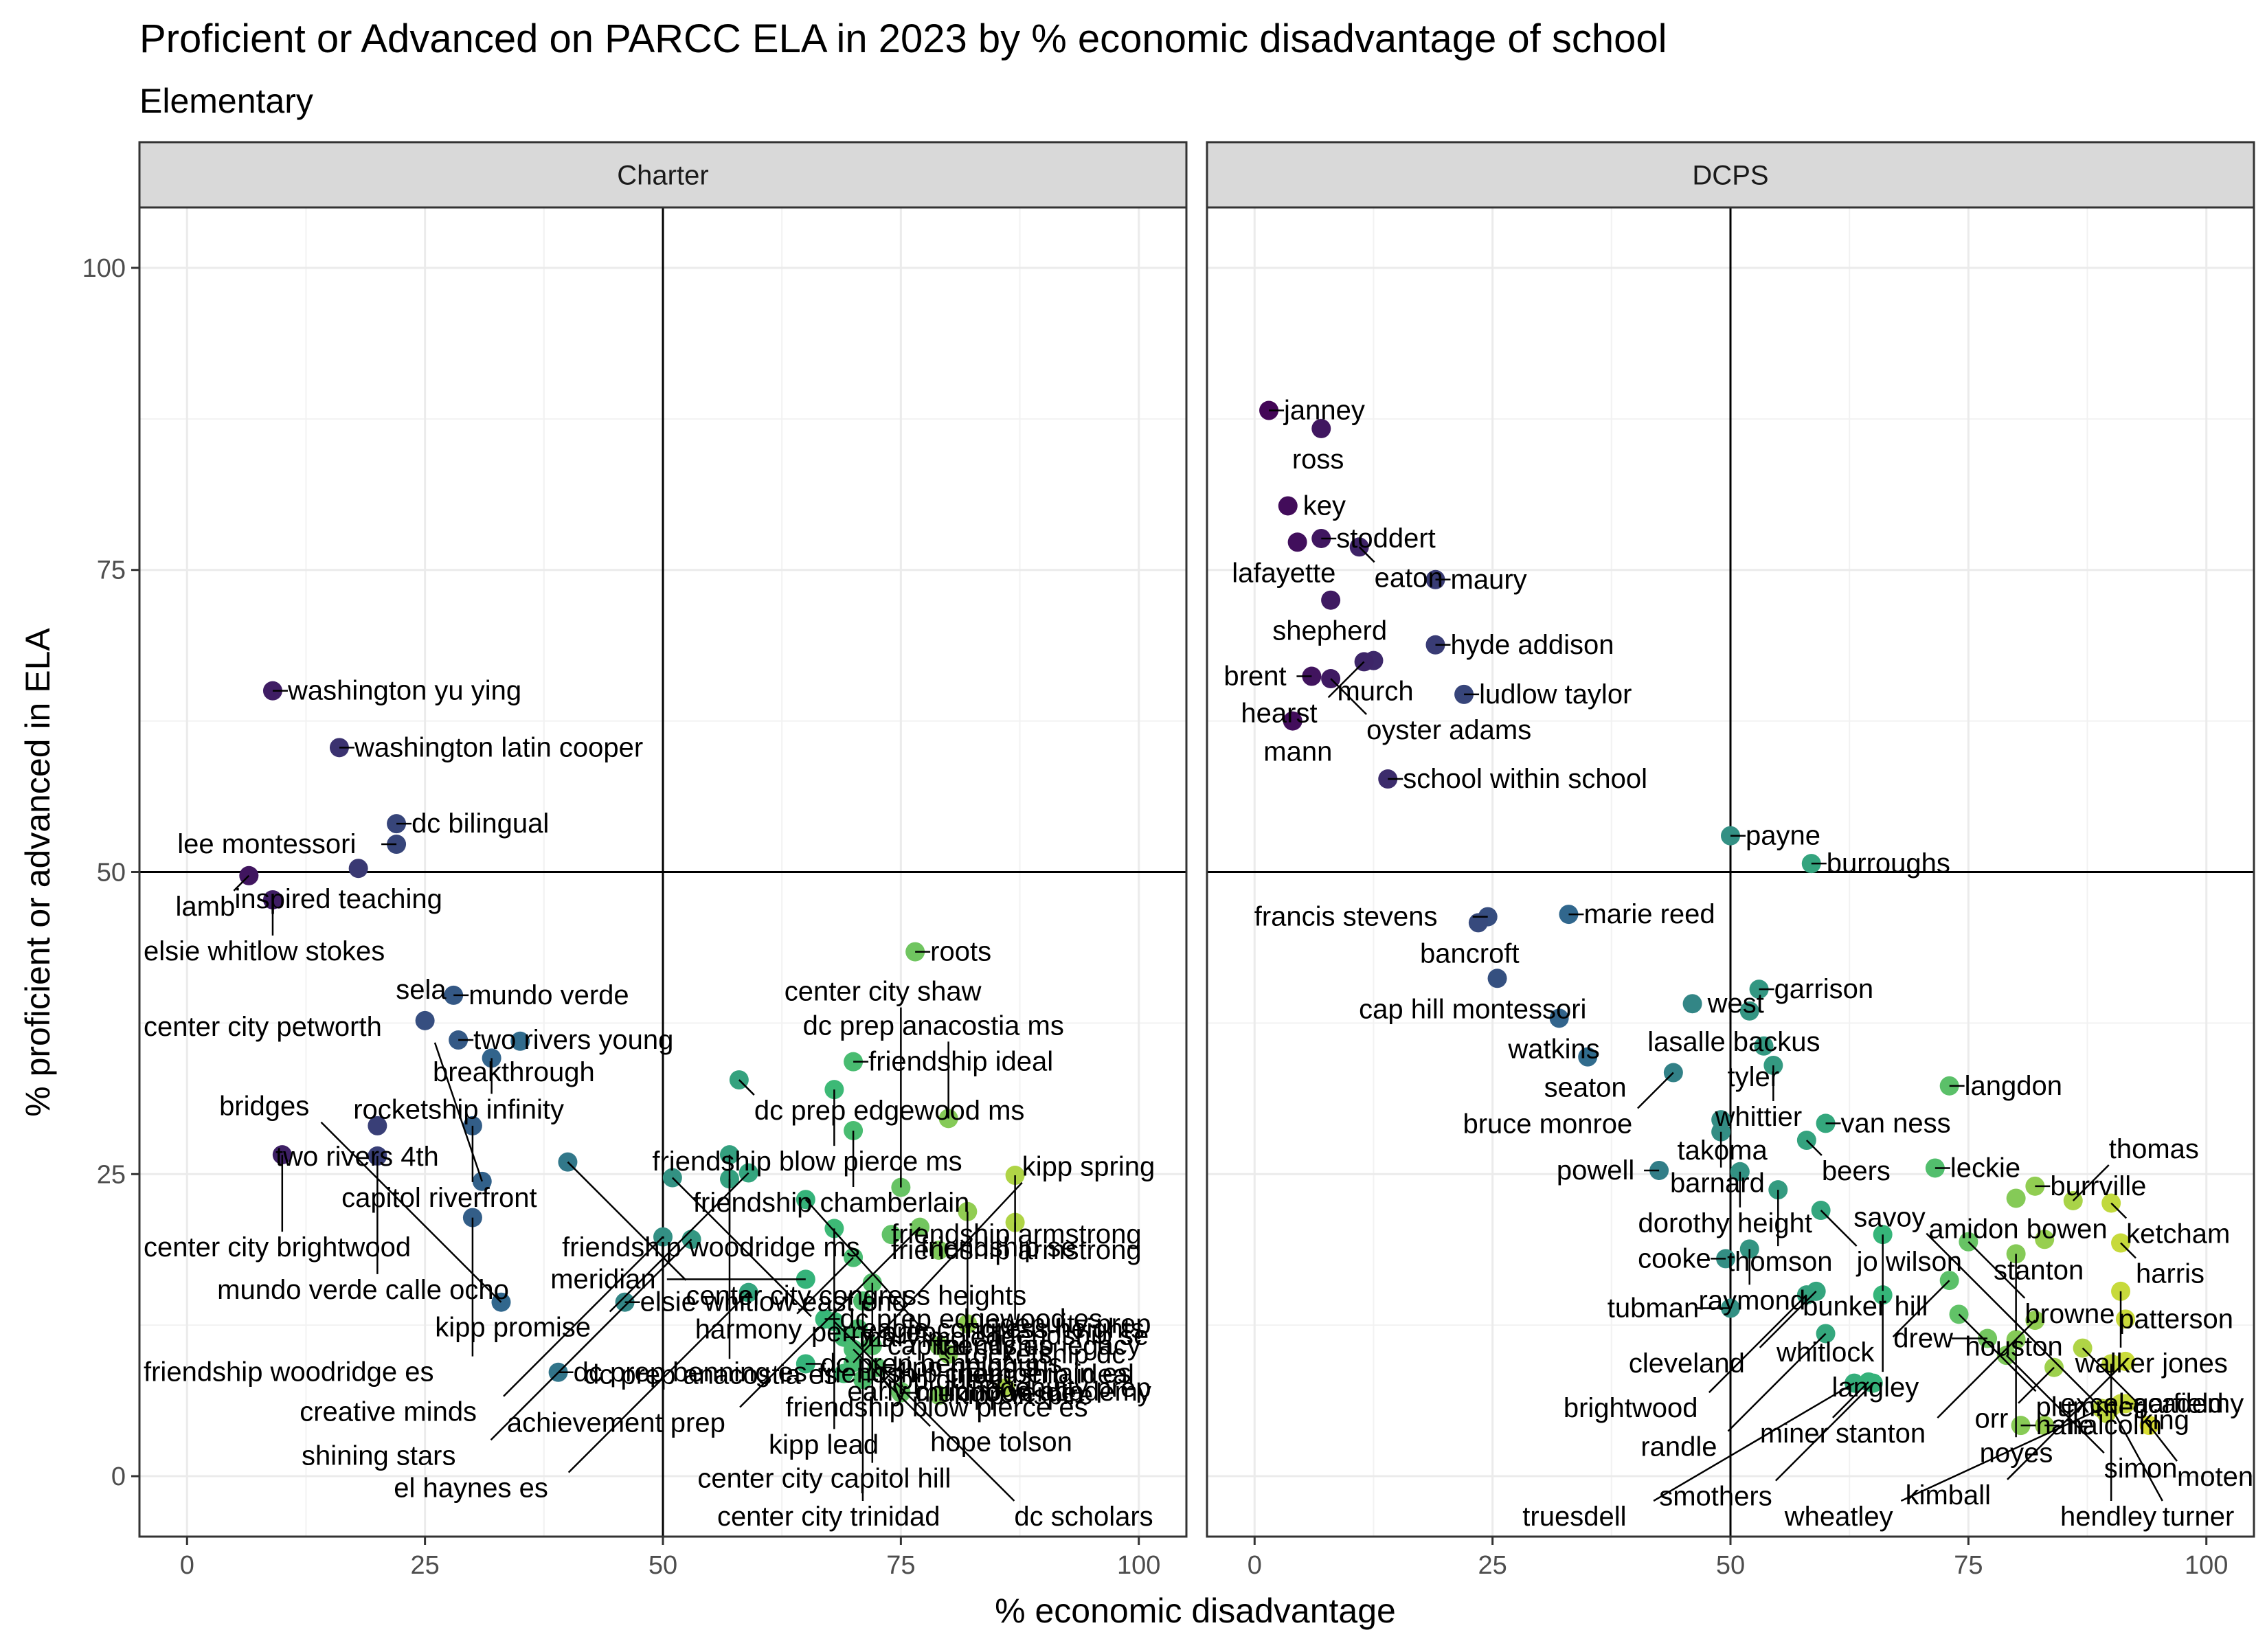 The height and width of the screenshot is (1652, 2267). I want to click on point-label: mundo verde calle ocho, so click(363, 1290).